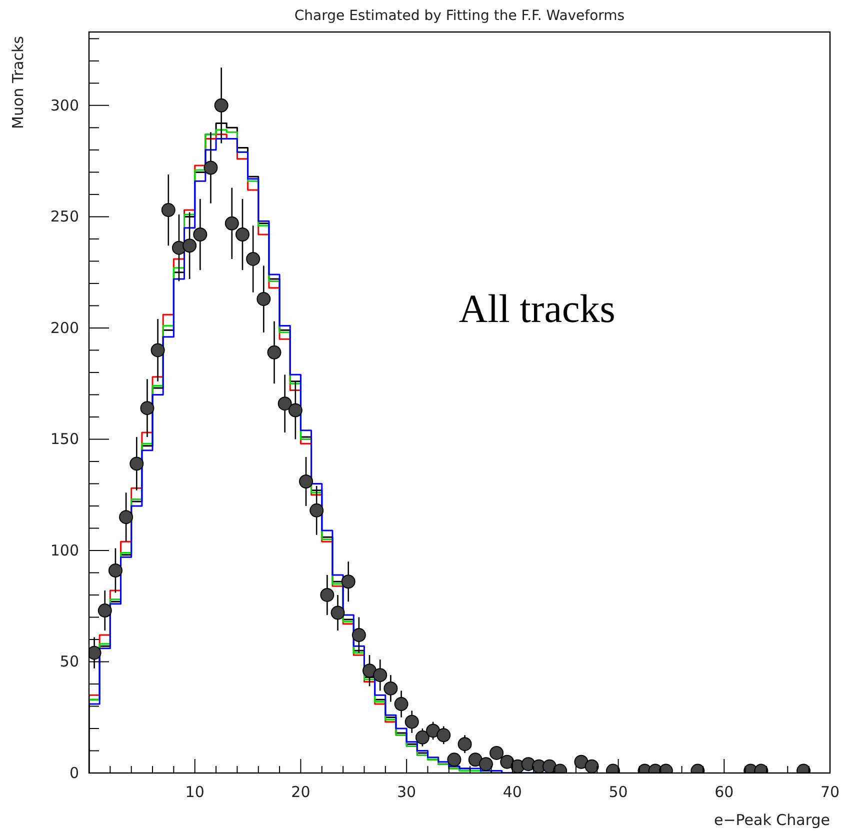  I want to click on y-tick-label: 200, so click(64, 327).